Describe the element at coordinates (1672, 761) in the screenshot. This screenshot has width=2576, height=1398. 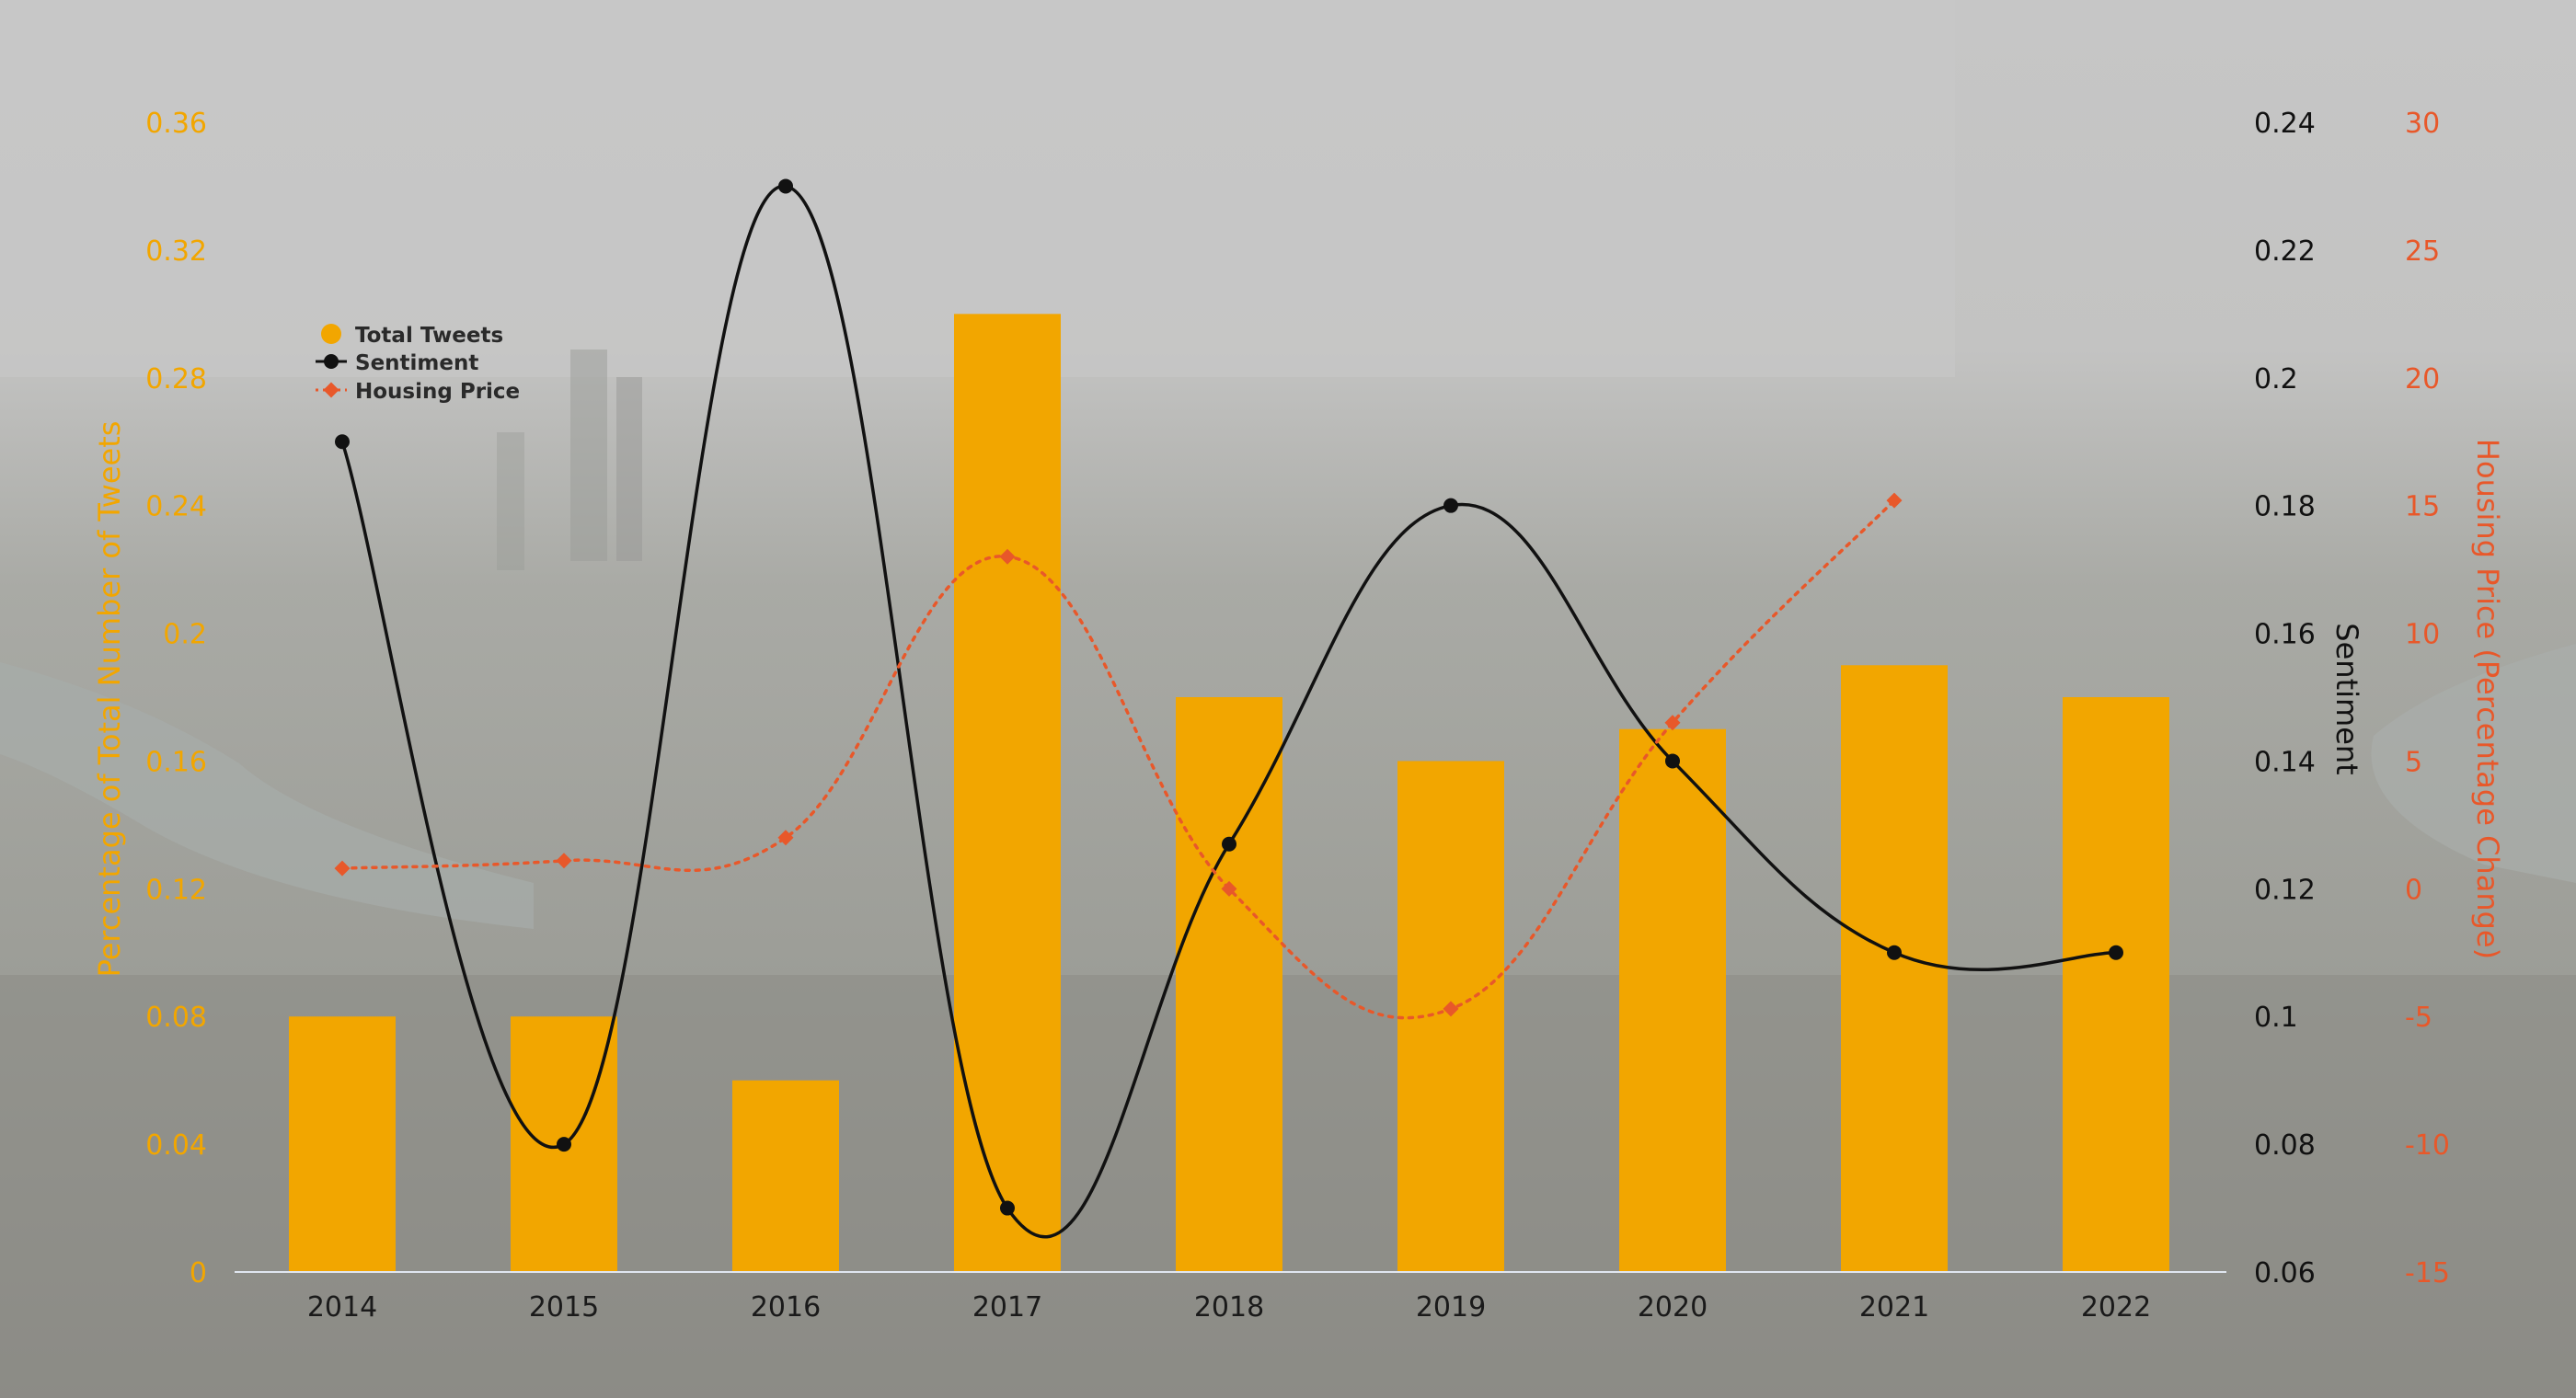
I see `sentiment-point-2020` at that location.